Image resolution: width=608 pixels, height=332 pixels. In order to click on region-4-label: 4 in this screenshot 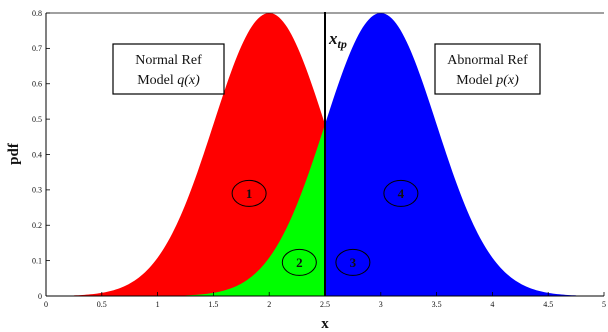, I will do `click(401, 193)`.